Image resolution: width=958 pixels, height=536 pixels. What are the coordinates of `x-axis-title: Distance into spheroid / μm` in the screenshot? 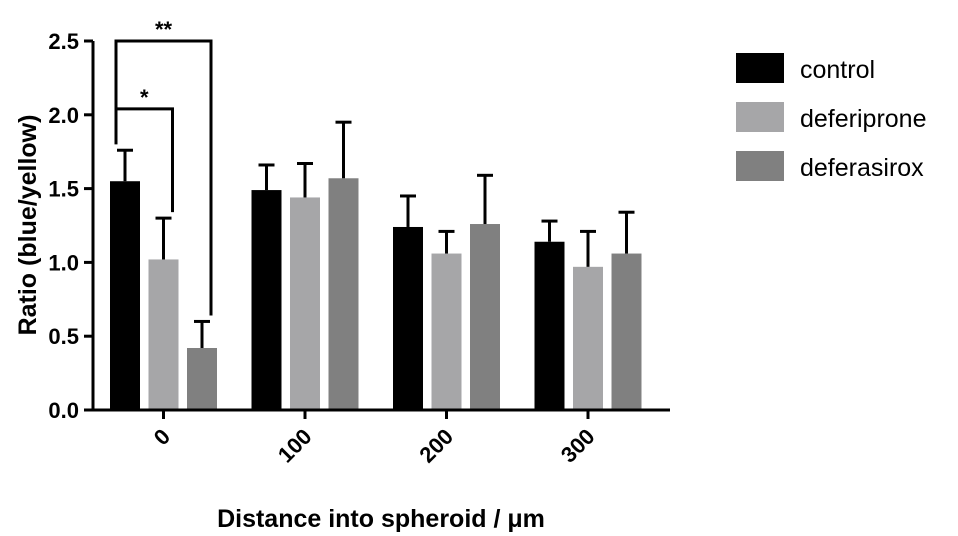 It's located at (381, 519).